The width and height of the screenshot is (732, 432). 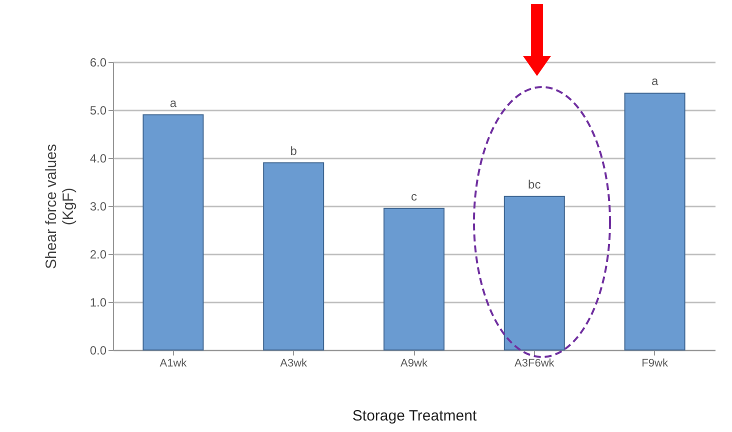 I want to click on y-axis-title: Shear force values (KgF), so click(x=59, y=207).